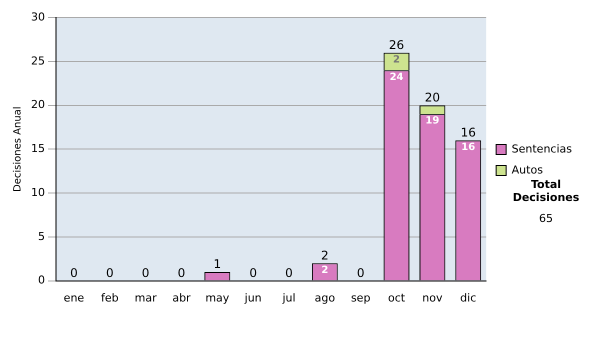 This screenshot has height=340, width=600. What do you see at coordinates (37, 192) in the screenshot?
I see `y-tick-label: 10` at bounding box center [37, 192].